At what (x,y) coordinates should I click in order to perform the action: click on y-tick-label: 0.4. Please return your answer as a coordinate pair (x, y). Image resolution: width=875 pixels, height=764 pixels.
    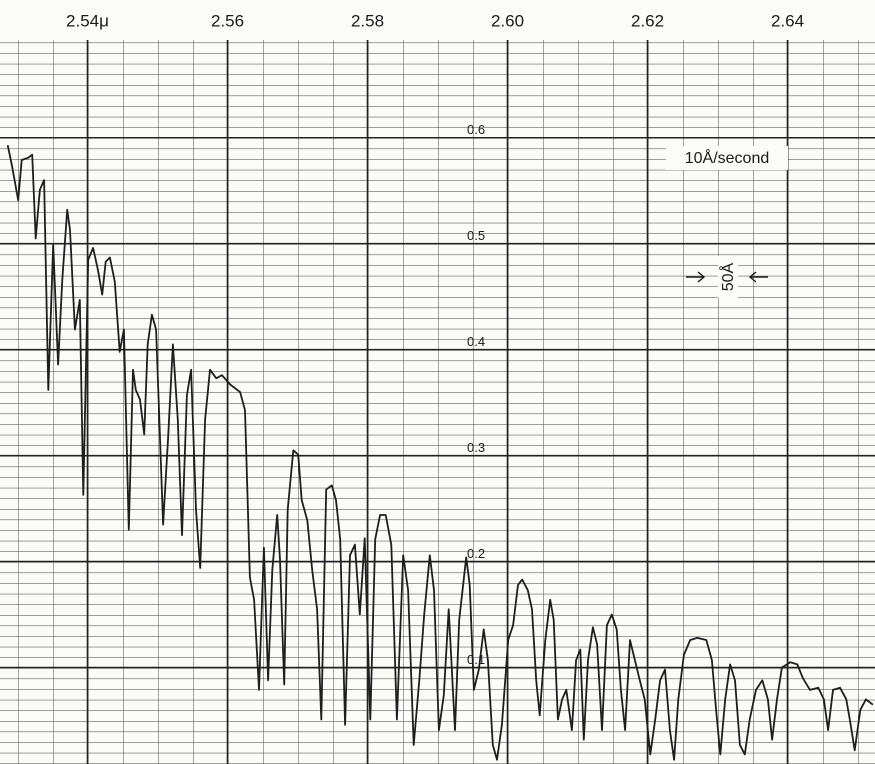
    Looking at the image, I should click on (476, 341).